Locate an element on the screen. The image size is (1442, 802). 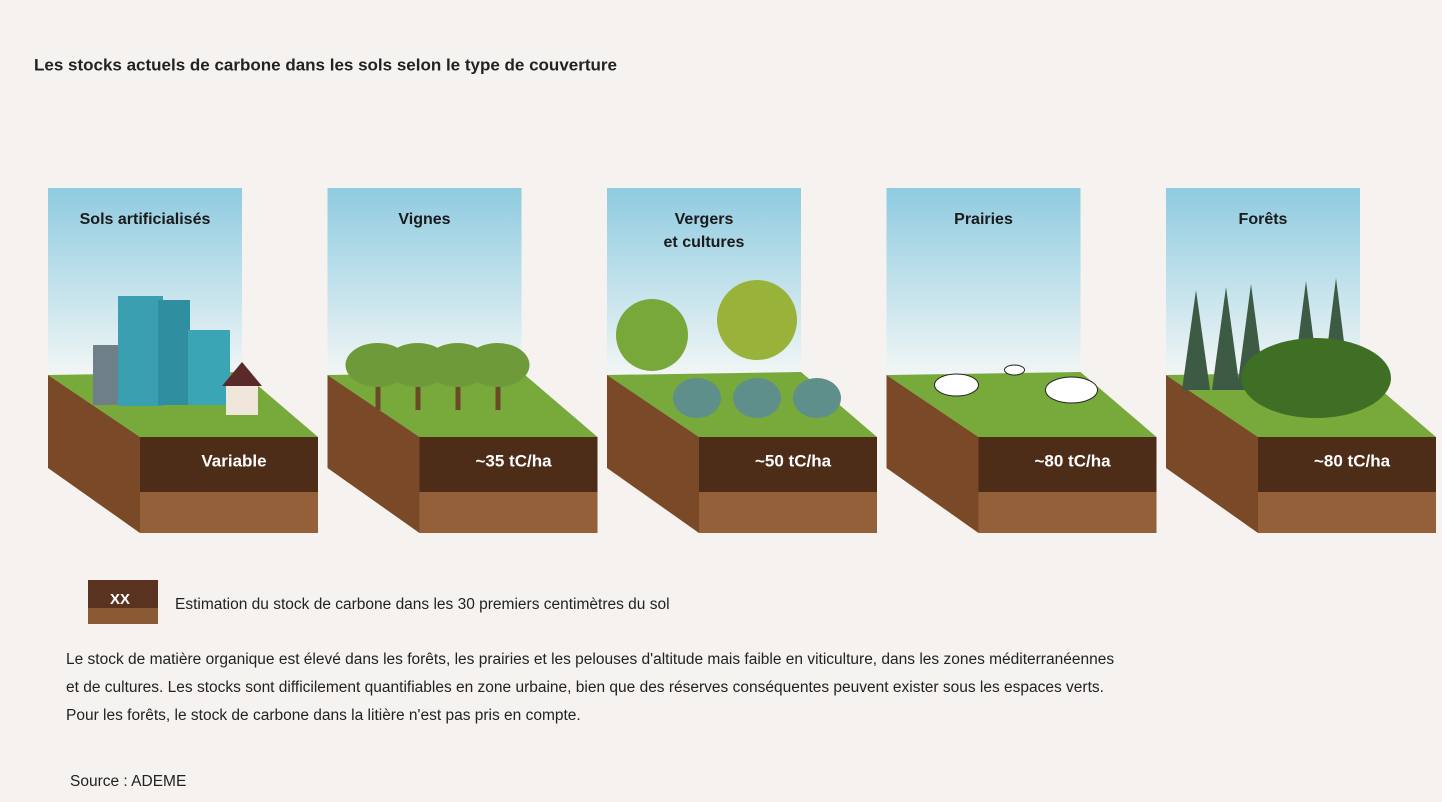
panel-label: Vignes is located at coordinates (424, 219).